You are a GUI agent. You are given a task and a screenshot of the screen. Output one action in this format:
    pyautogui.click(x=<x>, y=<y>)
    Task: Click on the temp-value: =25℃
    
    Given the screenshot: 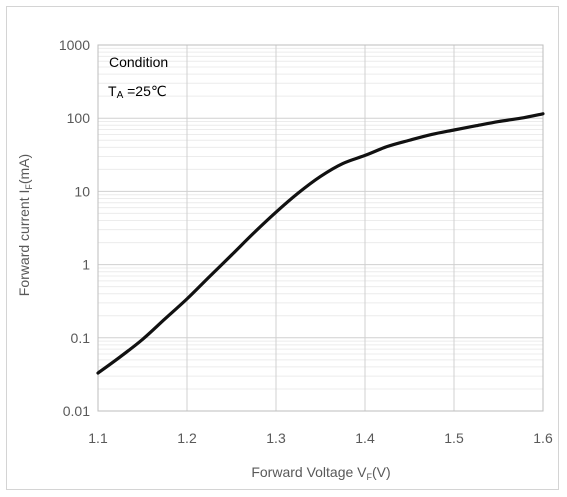 What is the action you would take?
    pyautogui.click(x=144, y=91)
    